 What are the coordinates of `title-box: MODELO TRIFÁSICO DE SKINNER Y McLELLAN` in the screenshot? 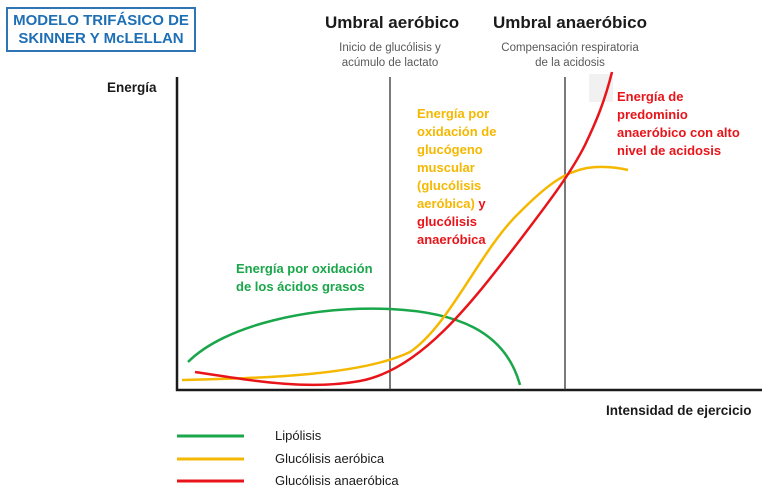 It's located at (101, 29).